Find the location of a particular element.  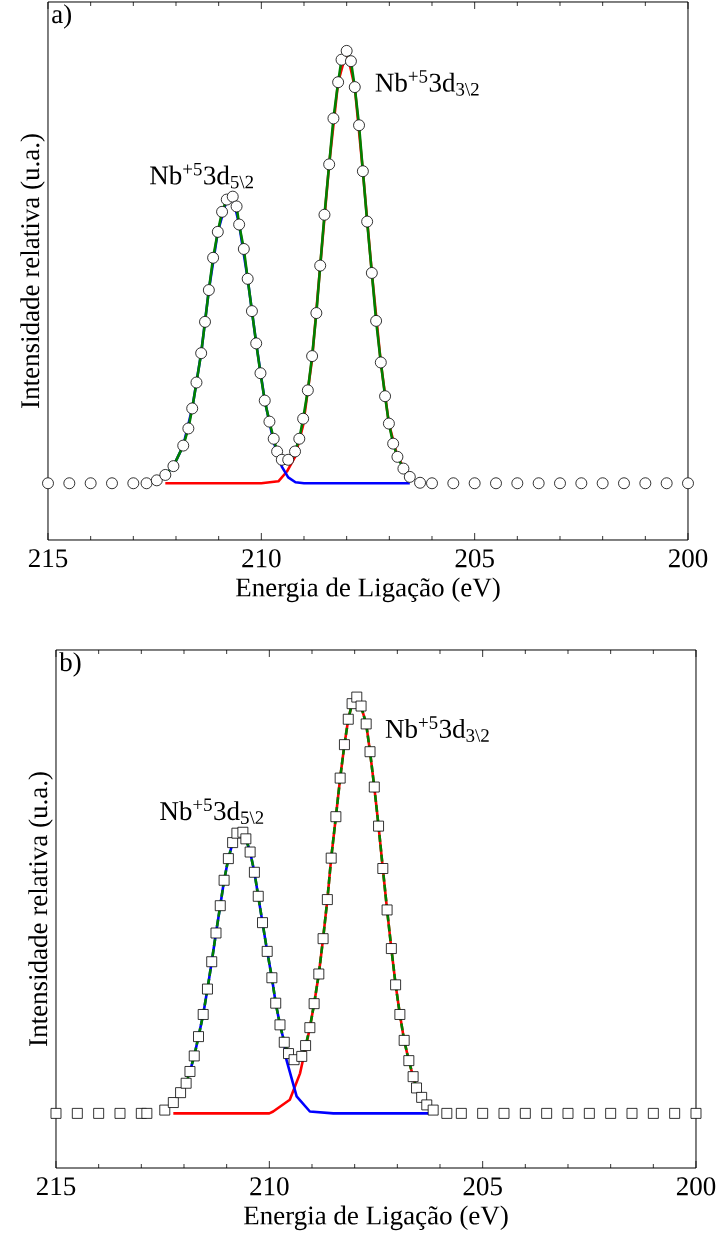

chart-title: a) is located at coordinates (61, 16).